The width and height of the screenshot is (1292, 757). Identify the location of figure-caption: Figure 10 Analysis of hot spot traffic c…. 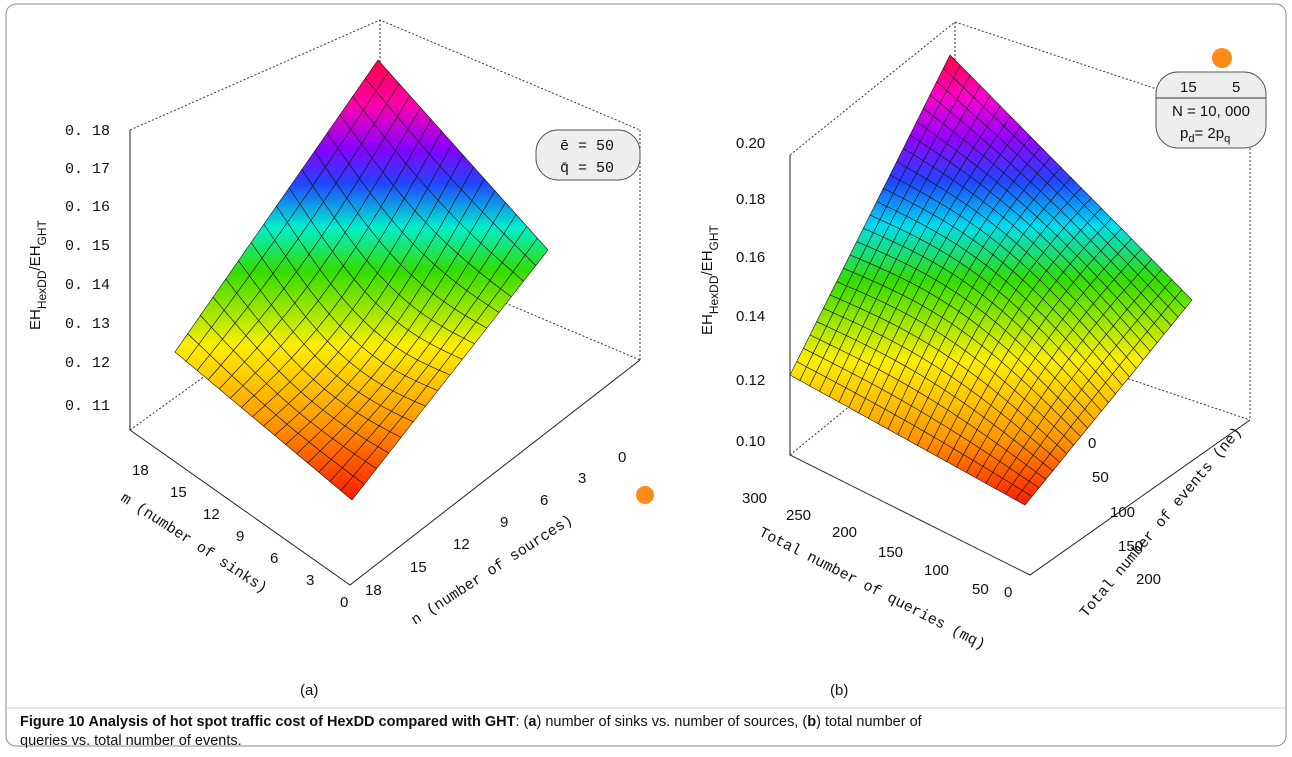
(471, 722).